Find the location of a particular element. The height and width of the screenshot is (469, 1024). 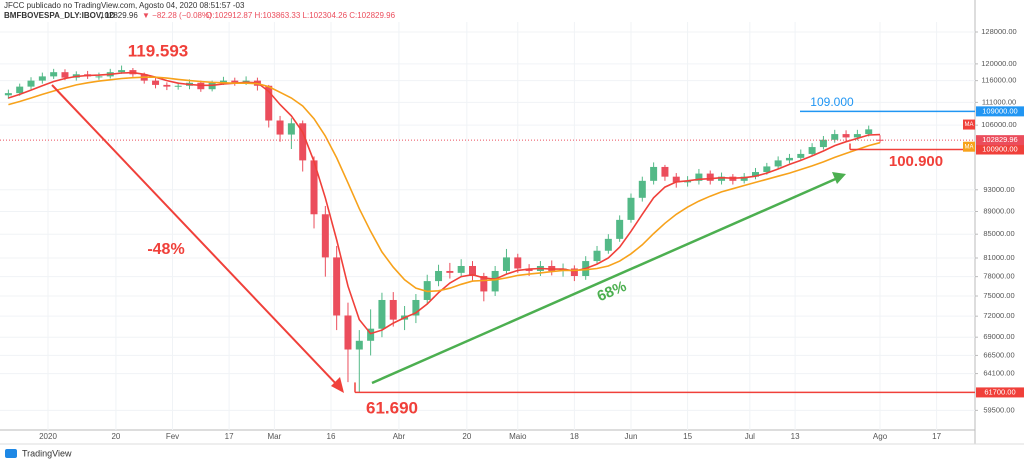

level-label: 100900.00 is located at coordinates (999, 148).